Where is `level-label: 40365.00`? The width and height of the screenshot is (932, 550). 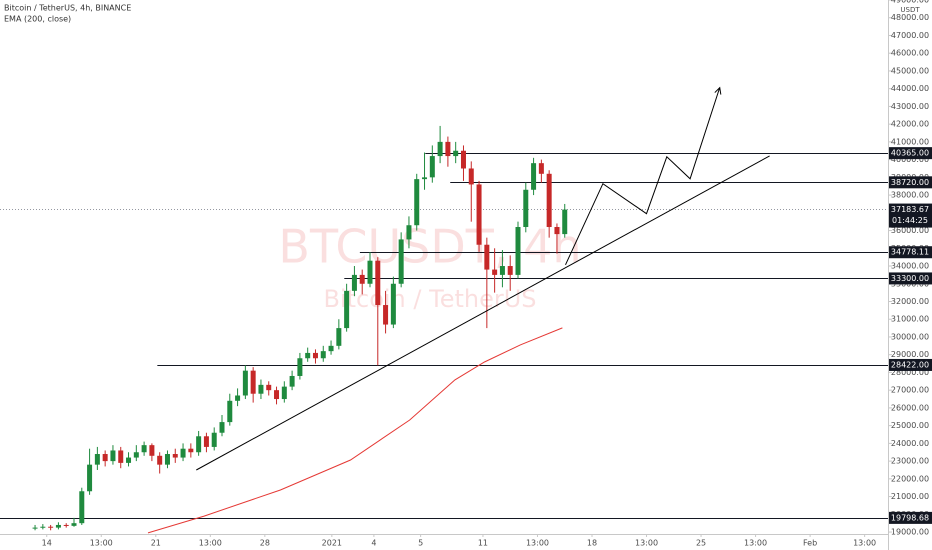 level-label: 40365.00 is located at coordinates (910, 153).